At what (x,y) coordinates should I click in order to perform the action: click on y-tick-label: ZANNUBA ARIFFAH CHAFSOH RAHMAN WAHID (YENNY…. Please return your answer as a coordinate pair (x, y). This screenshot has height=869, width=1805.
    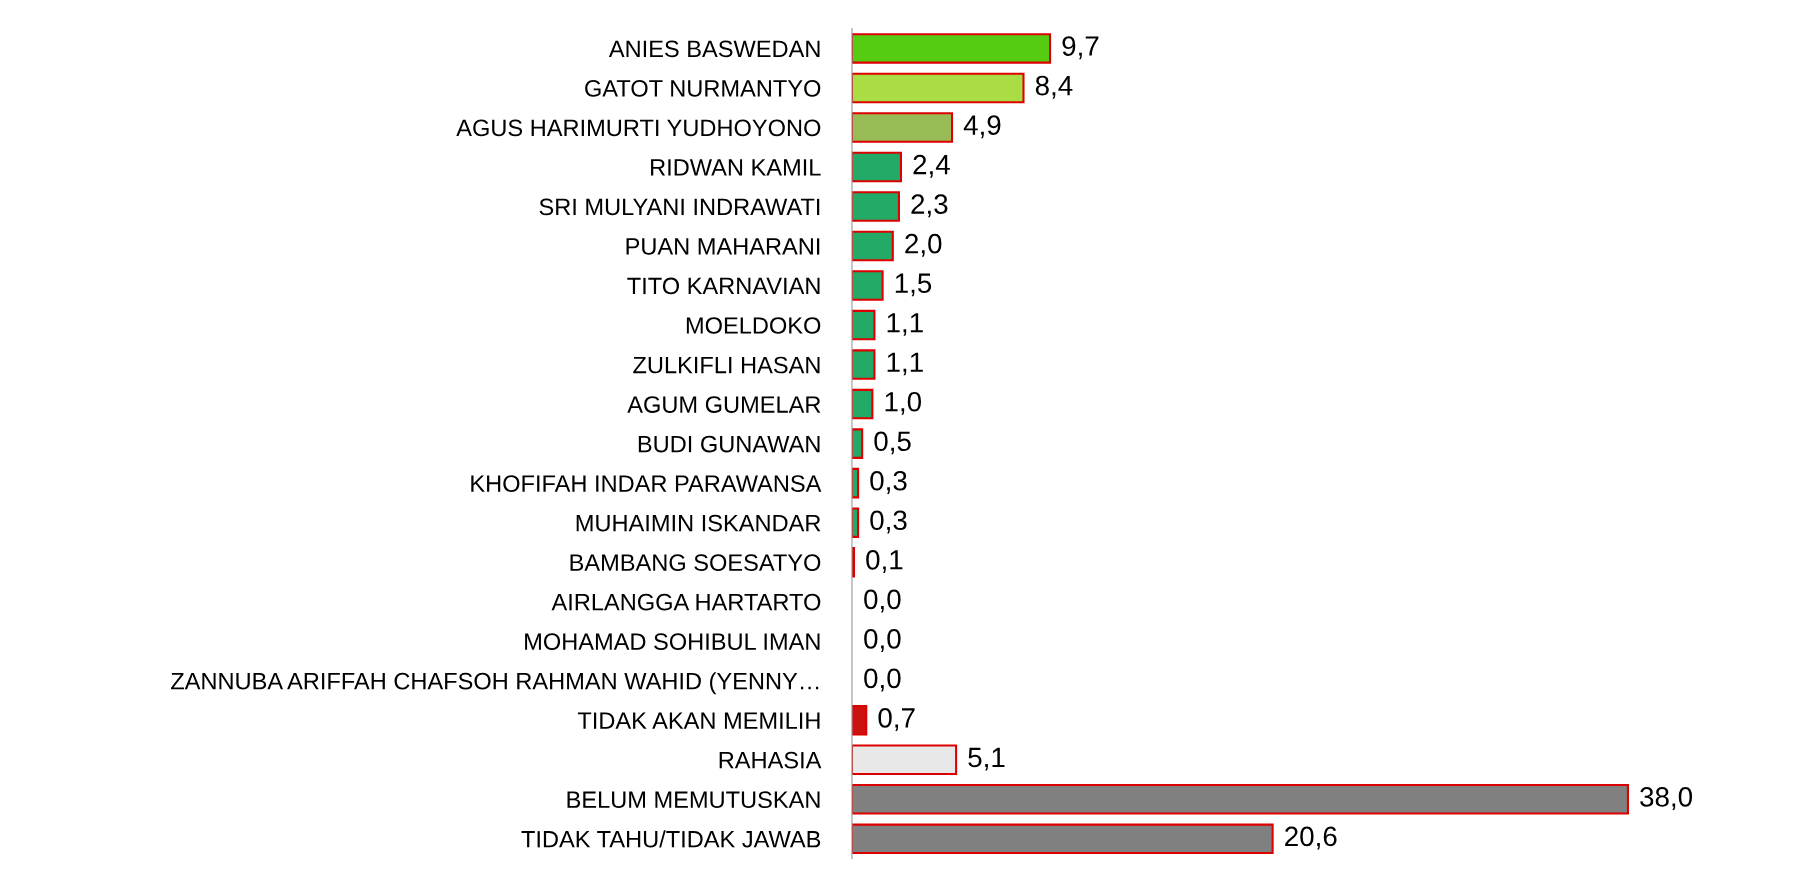
    Looking at the image, I should click on (495, 683).